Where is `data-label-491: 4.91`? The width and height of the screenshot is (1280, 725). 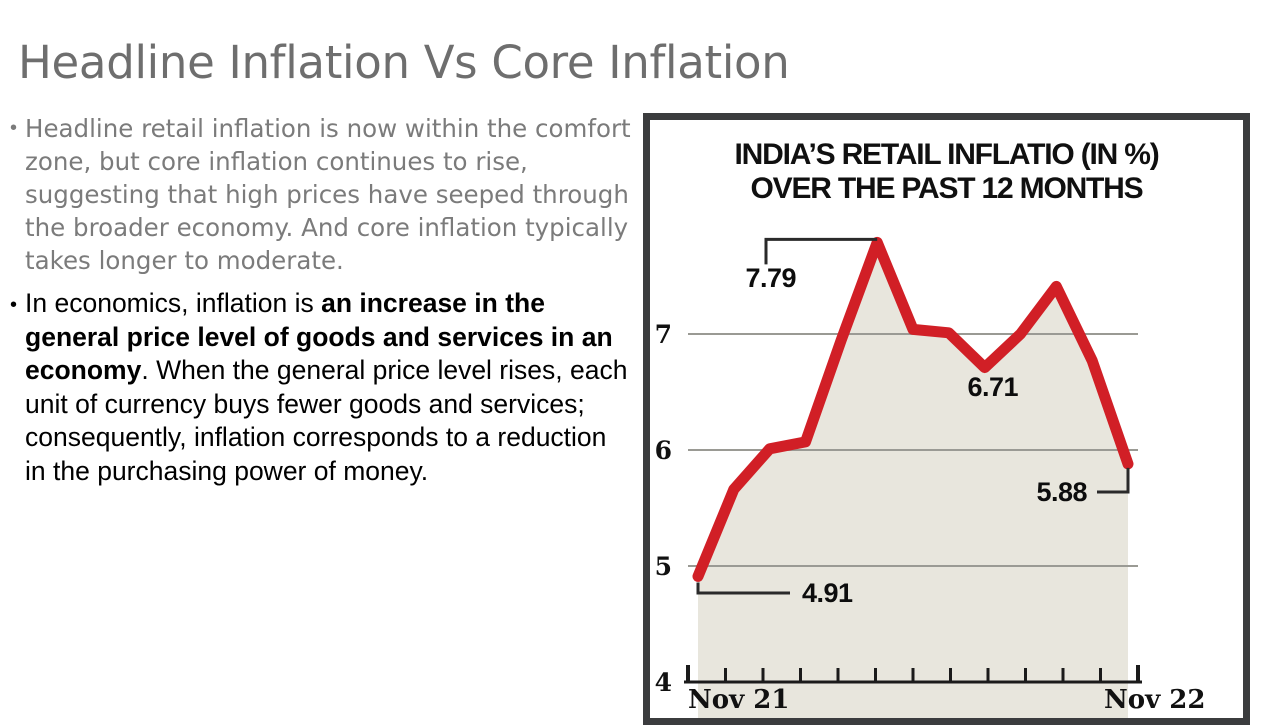
data-label-491: 4.91 is located at coordinates (827, 593).